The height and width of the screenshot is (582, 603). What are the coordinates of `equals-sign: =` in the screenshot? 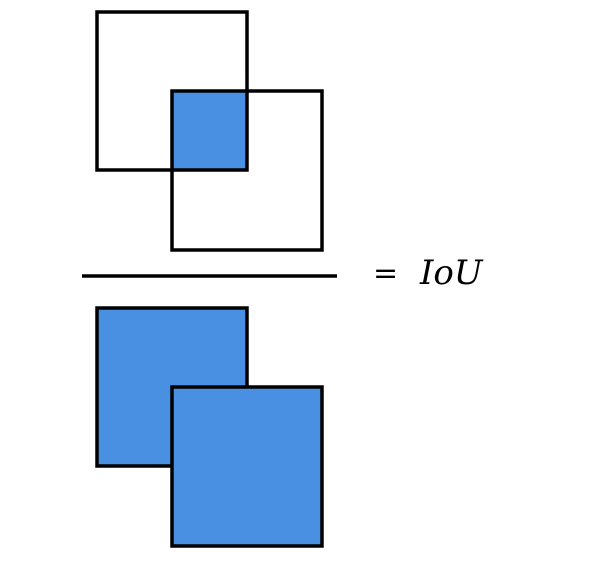 It's located at (385, 273).